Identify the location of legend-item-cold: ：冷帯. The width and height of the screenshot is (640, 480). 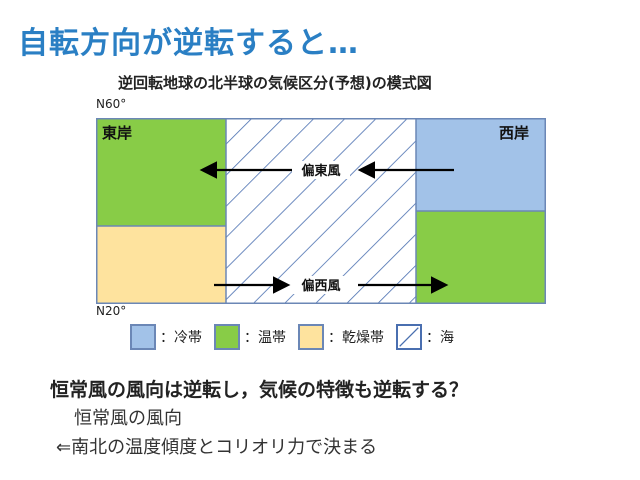
(166, 337).